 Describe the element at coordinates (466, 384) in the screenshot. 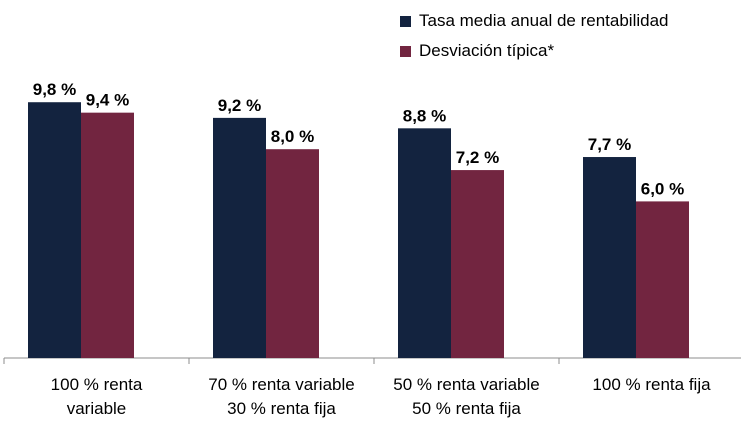

I see `category-label: 50 % renta variable` at that location.